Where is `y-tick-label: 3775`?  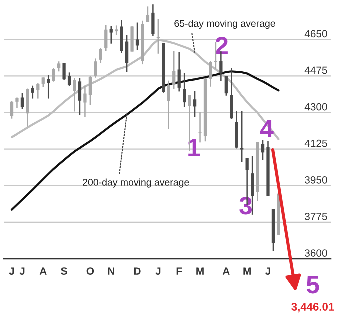 y-tick-label: 3775 is located at coordinates (316, 216).